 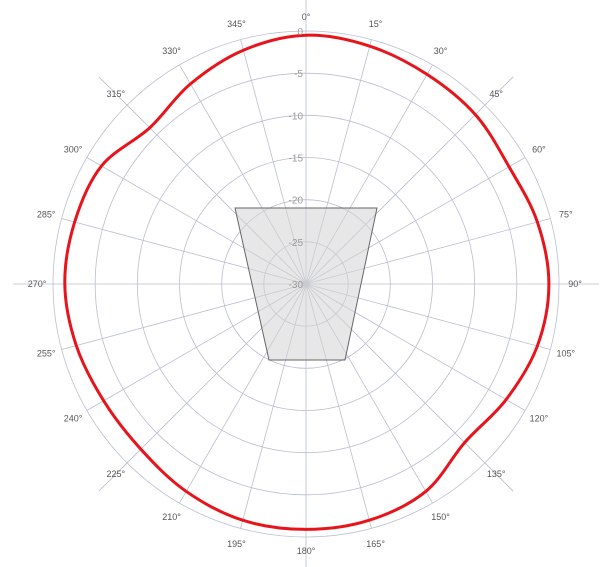 I want to click on angle-label: 210°, so click(x=171, y=517).